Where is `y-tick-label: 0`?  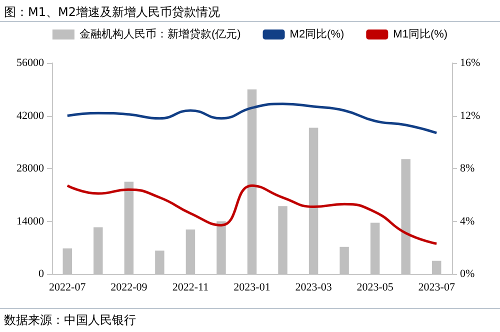
y-tick-label: 0 is located at coordinates (41, 274).